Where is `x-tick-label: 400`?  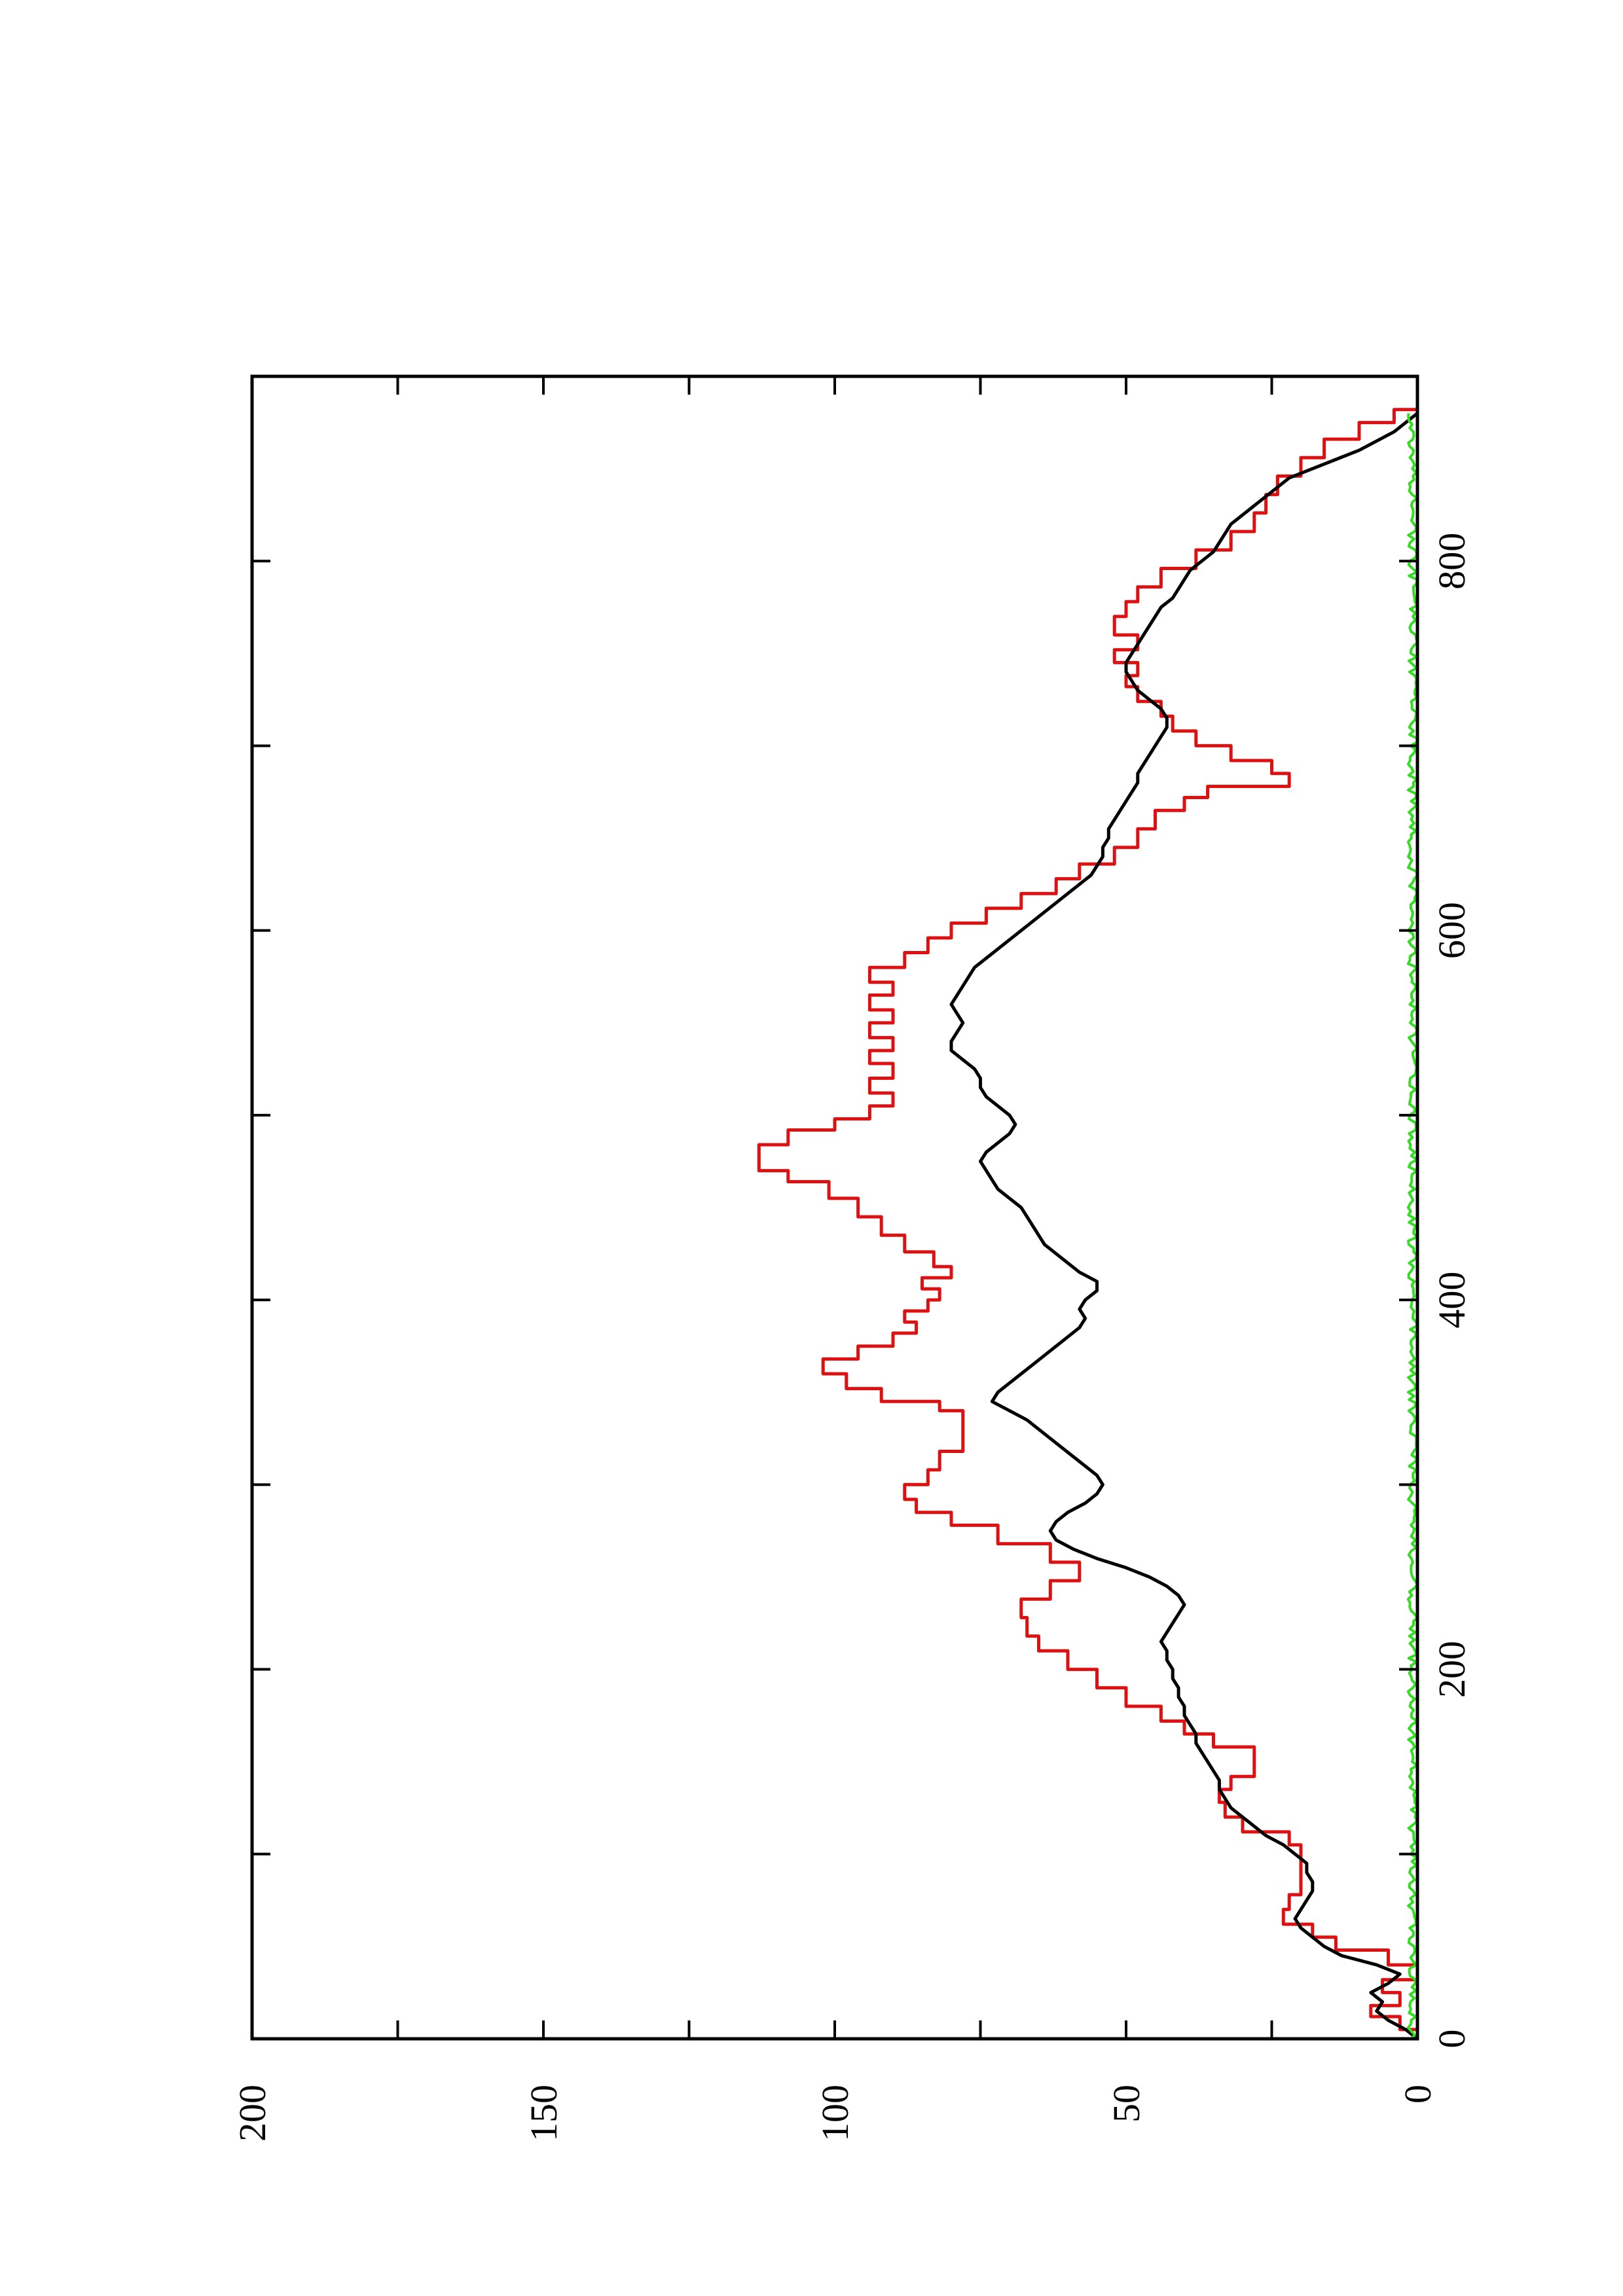
x-tick-label: 400 is located at coordinates (1452, 1300).